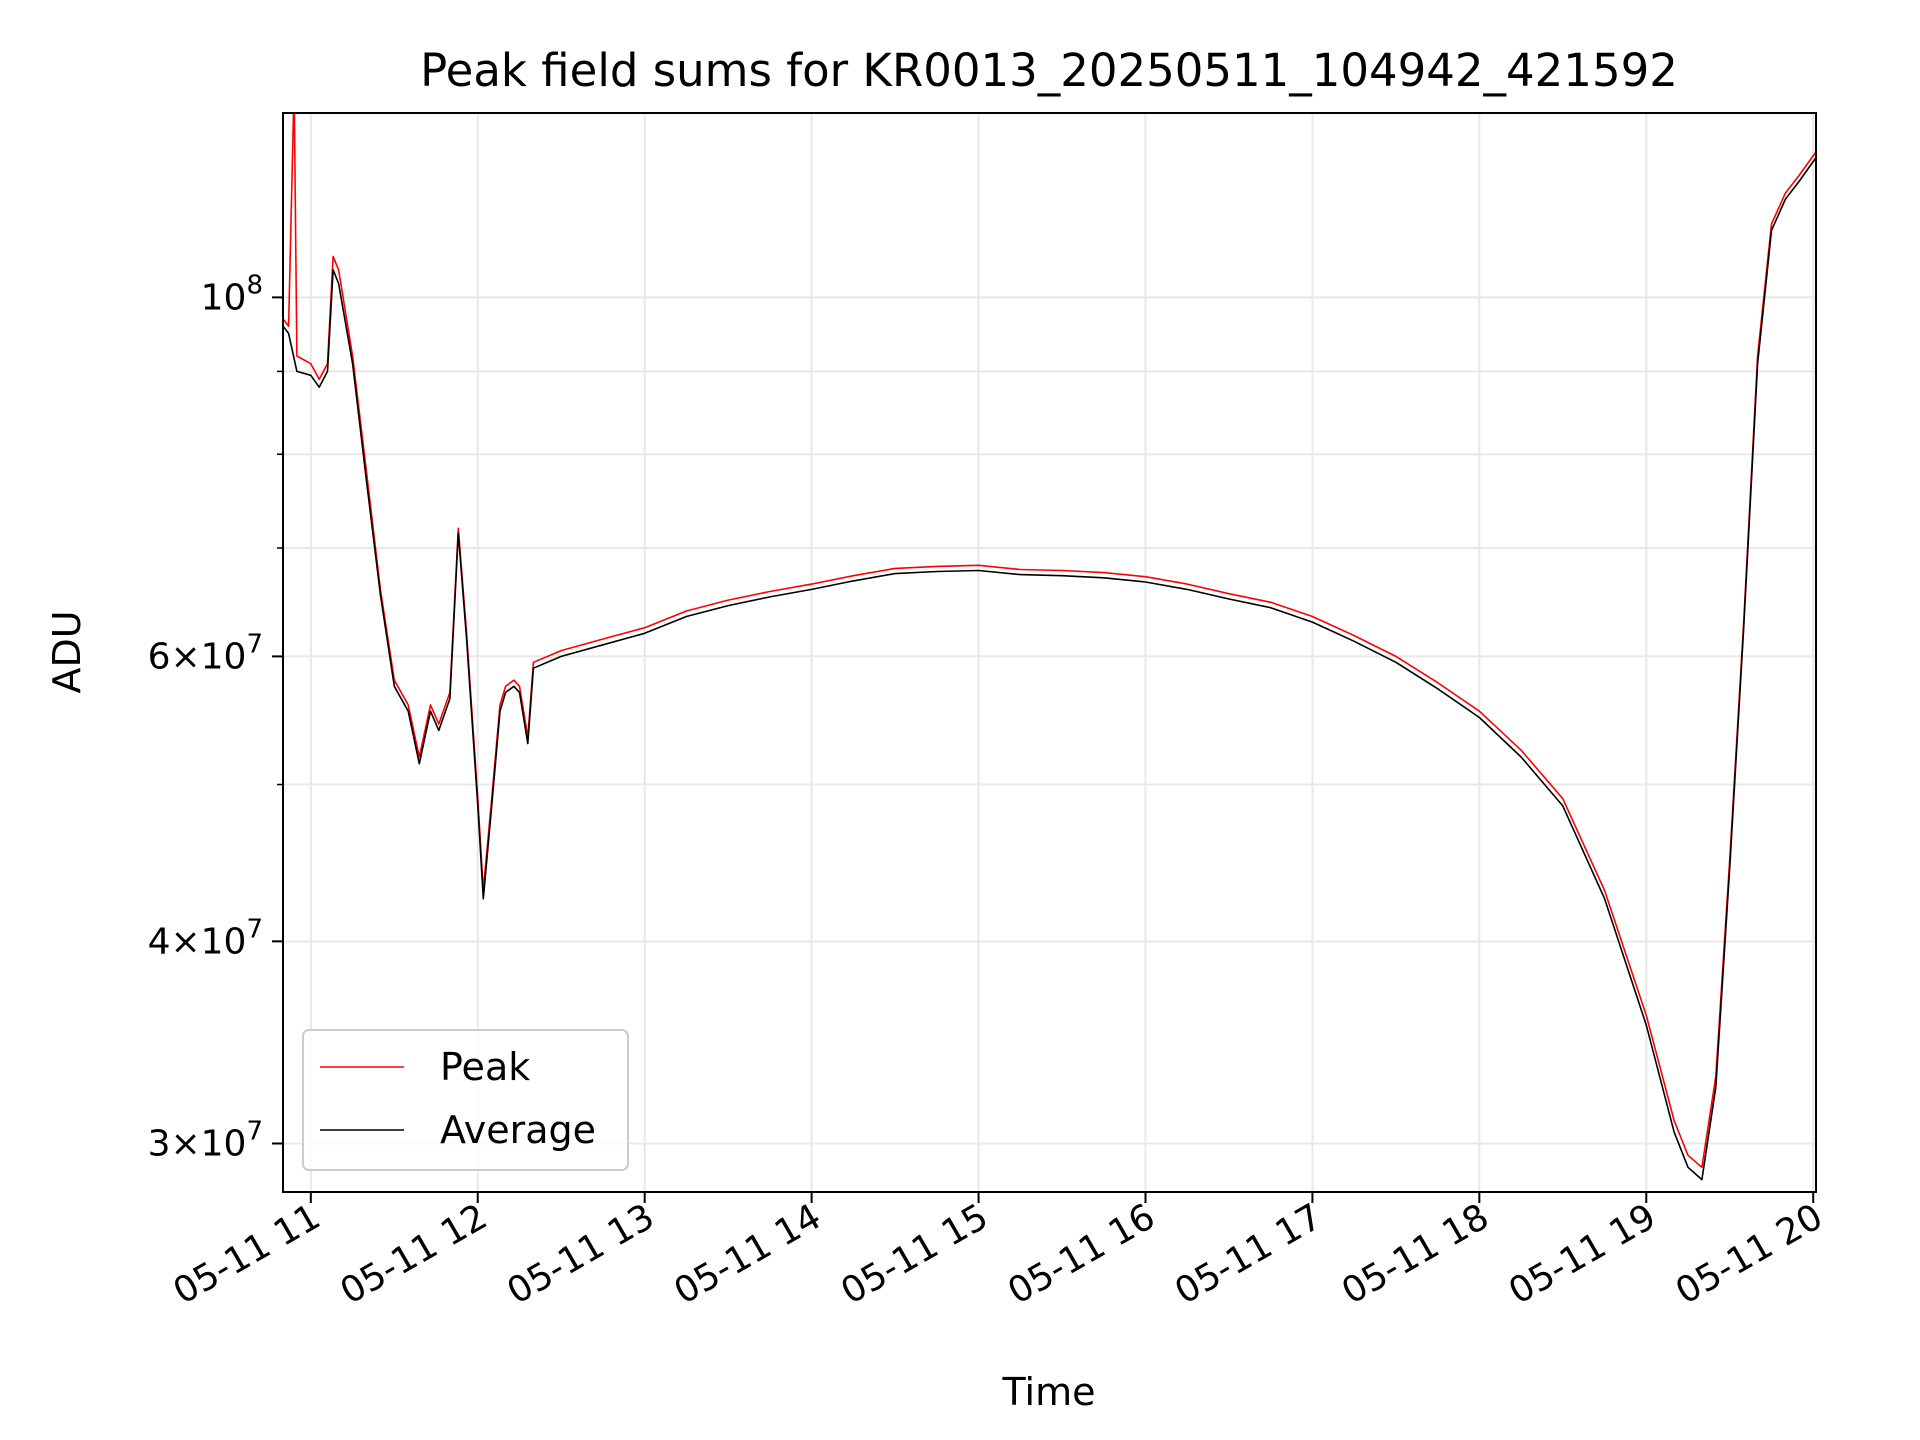 This screenshot has height=1440, width=1920. I want to click on y-tick-label: 4×107, so click(205, 938).